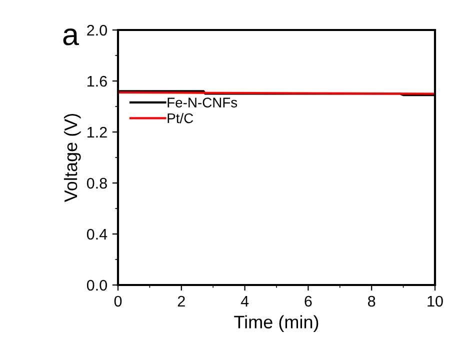 This screenshot has width=474, height=355. What do you see at coordinates (276, 323) in the screenshot?
I see `x-axis-title: Time (min)` at bounding box center [276, 323].